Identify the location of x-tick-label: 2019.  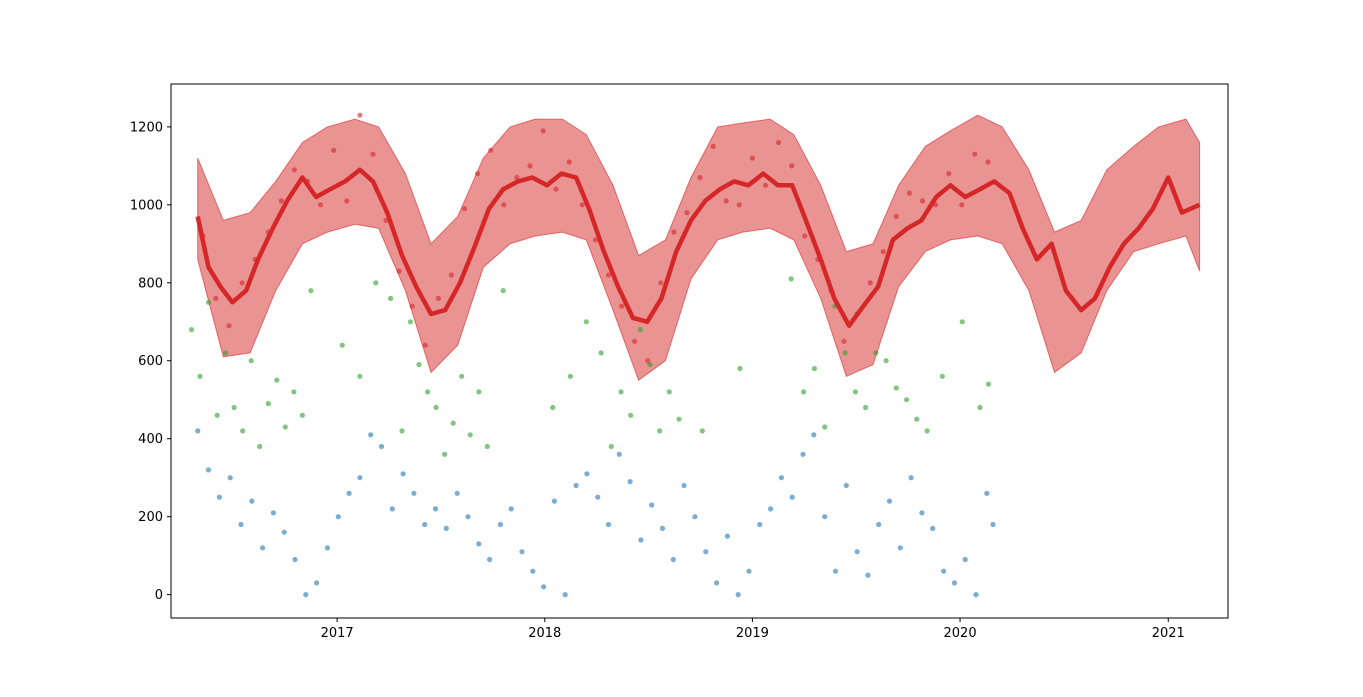
(752, 633).